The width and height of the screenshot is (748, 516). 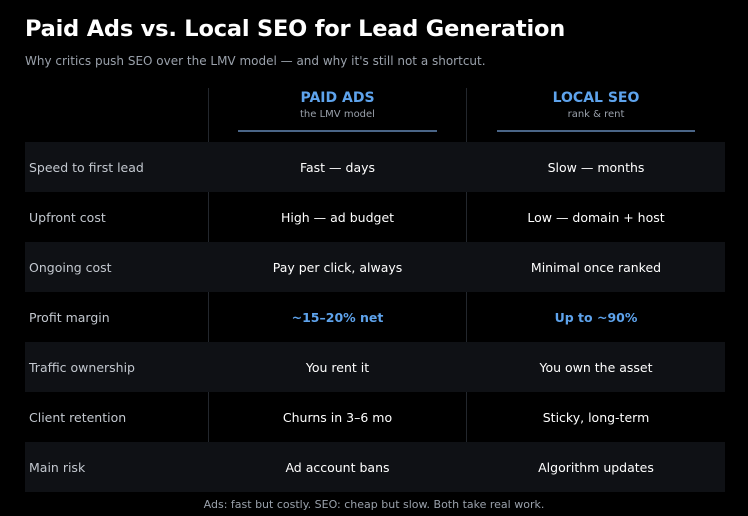 I want to click on row-label: Ongoing cost, so click(x=70, y=267).